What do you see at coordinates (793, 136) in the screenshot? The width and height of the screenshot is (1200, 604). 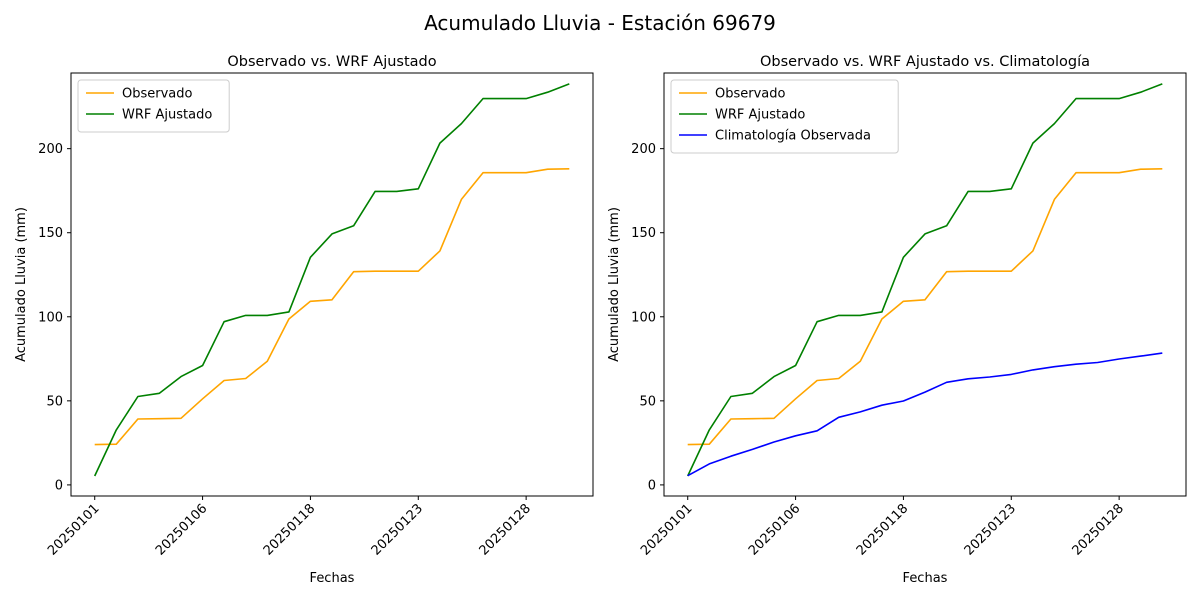 I see `legend-entry: Climatología Observada` at bounding box center [793, 136].